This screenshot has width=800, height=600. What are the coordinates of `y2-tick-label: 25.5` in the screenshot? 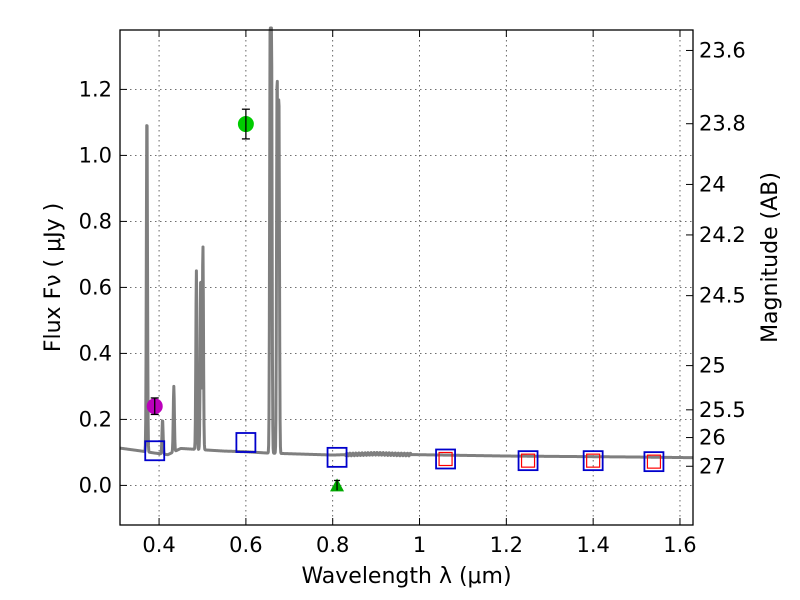 It's located at (722, 410).